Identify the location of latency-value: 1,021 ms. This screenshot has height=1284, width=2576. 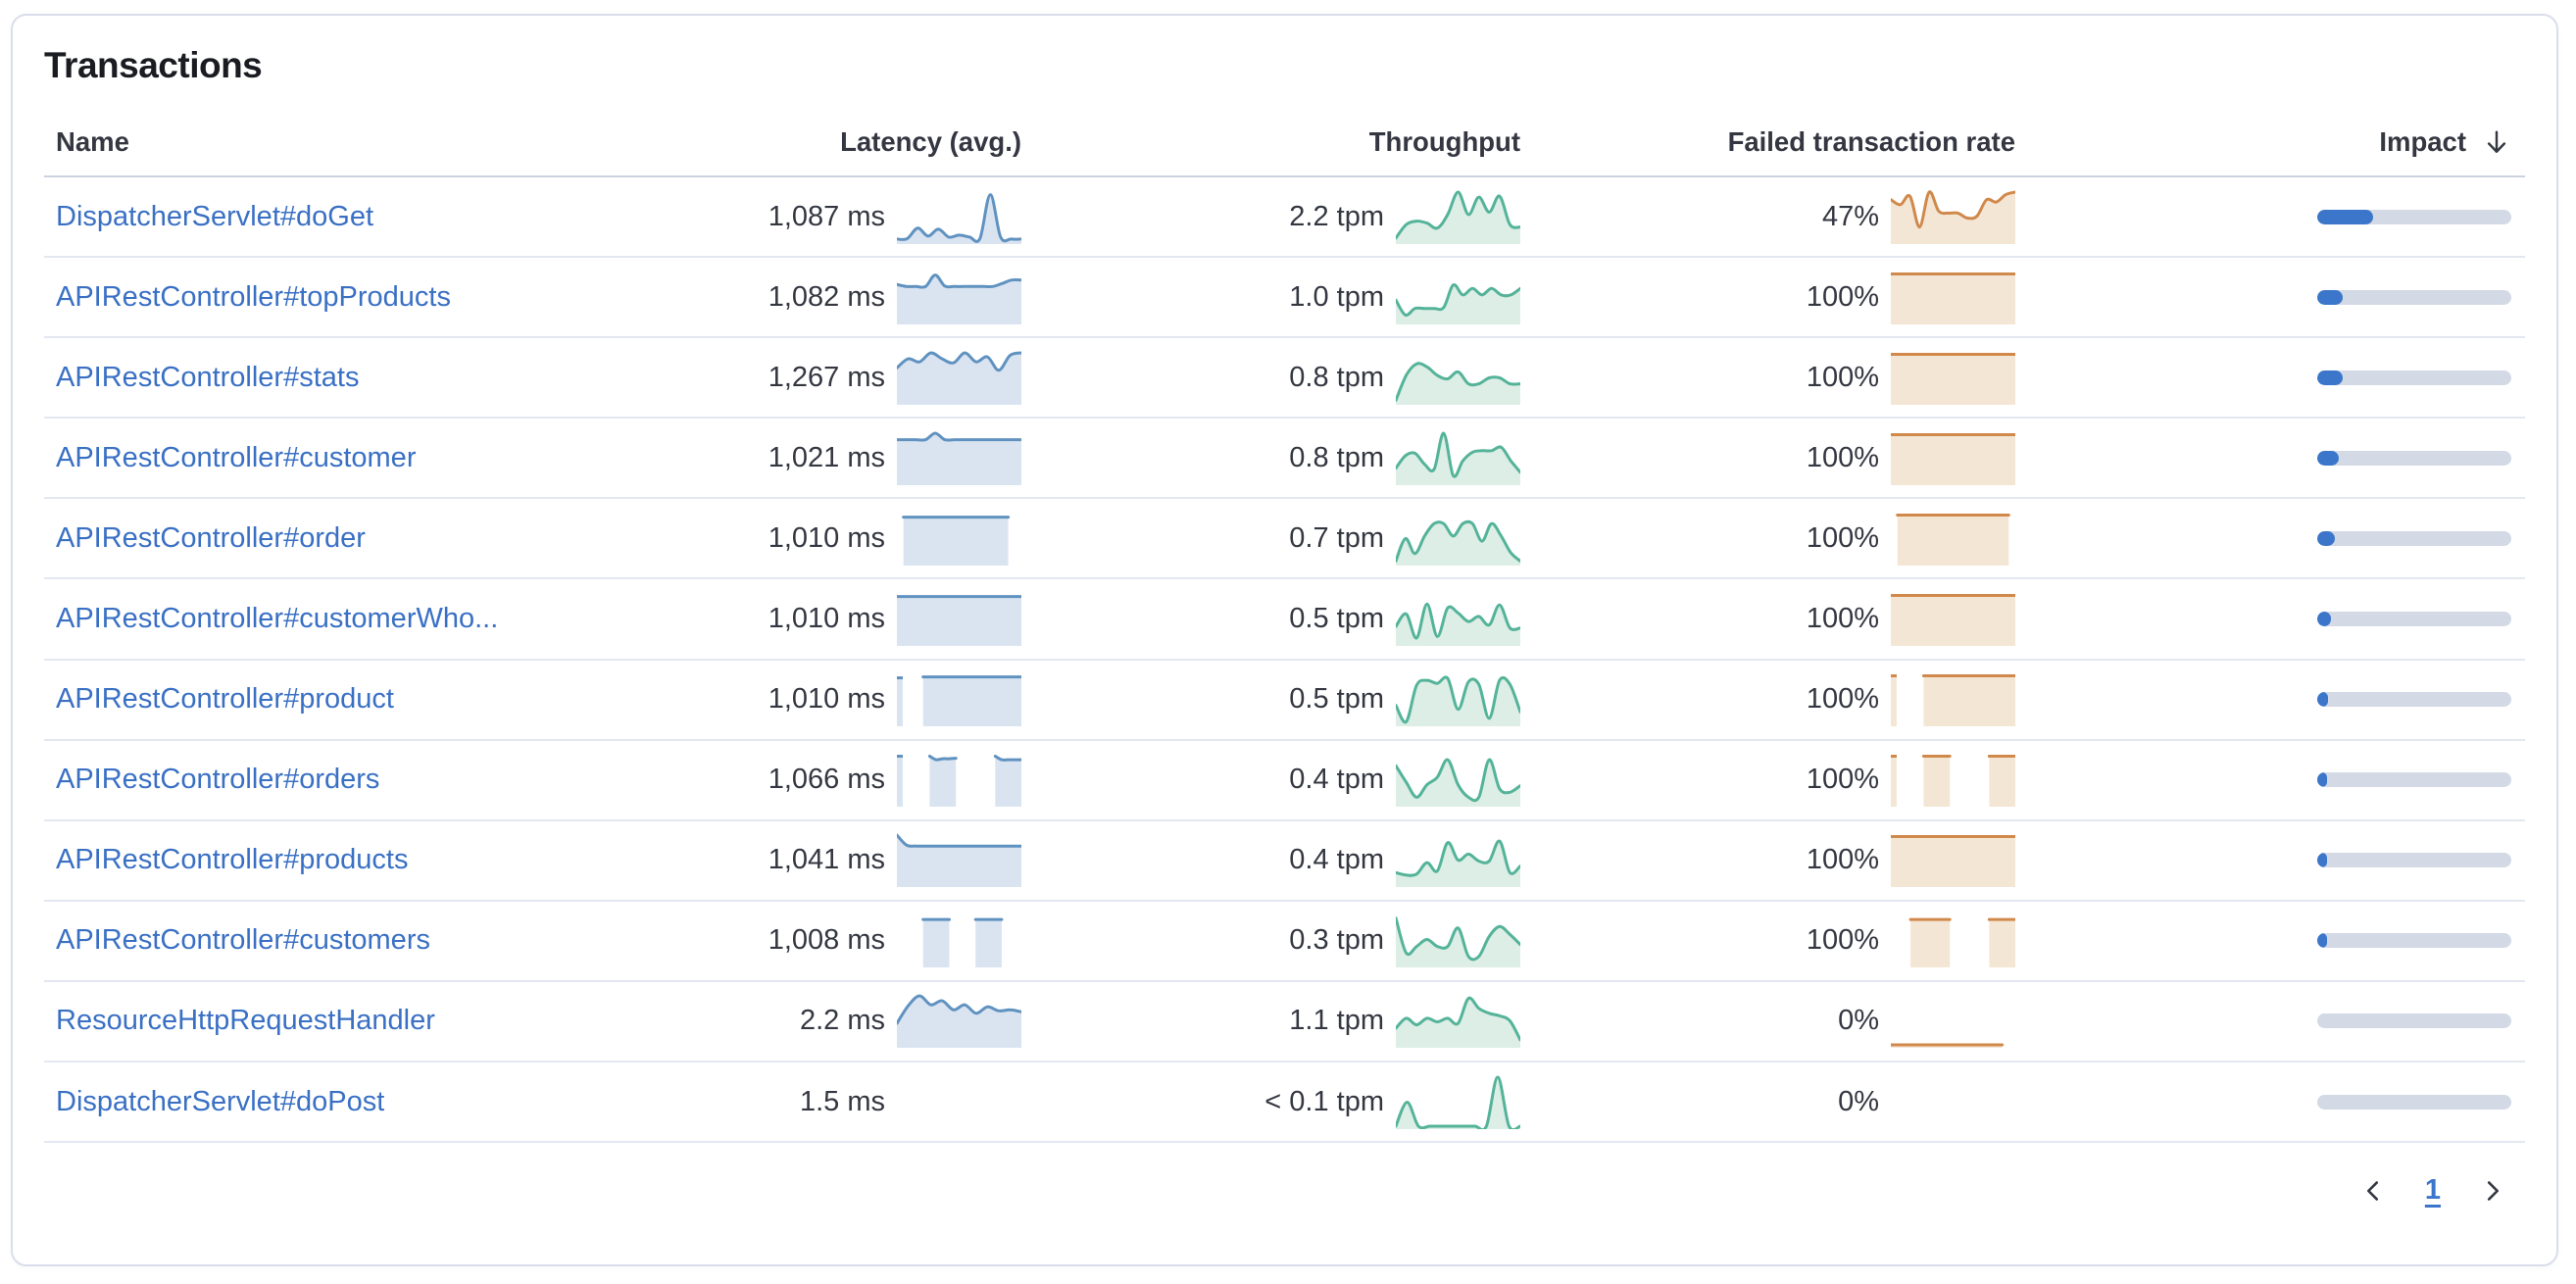
(826, 457).